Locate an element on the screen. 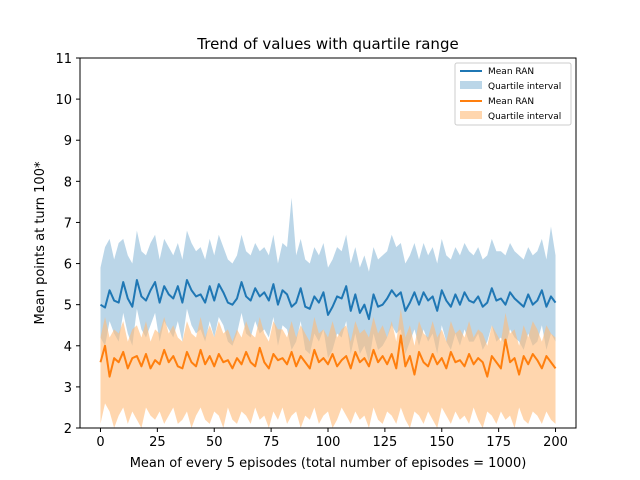 This screenshot has width=640, height=480. x-axis: 0 25 50 75 100 125 150 175 200 is located at coordinates (332, 439).